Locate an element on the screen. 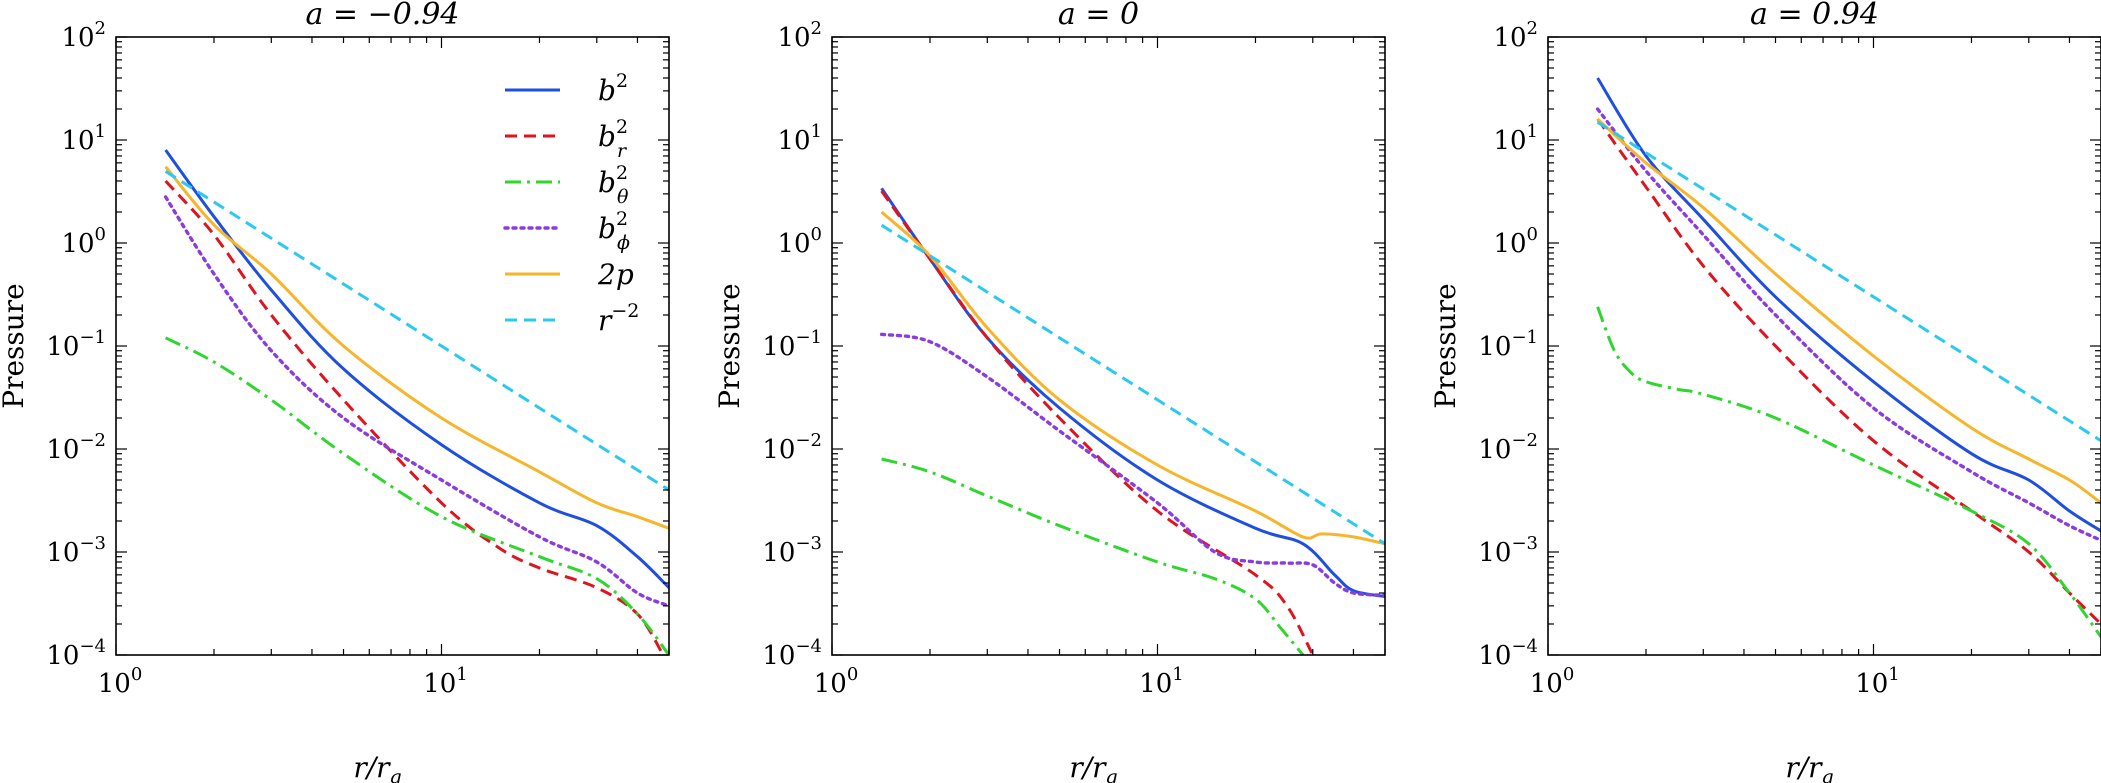 The width and height of the screenshot is (2101, 783). panel-title: a = 0 is located at coordinates (1098, 16).